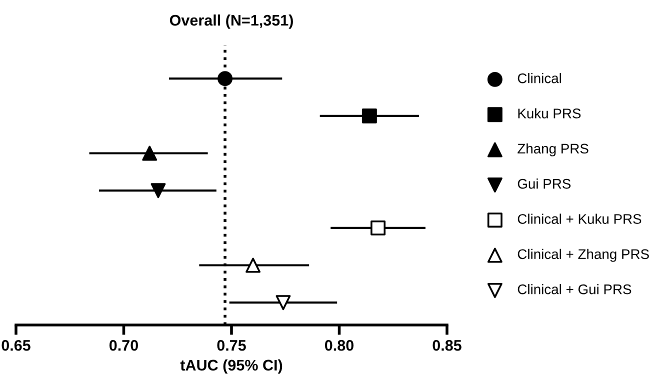  What do you see at coordinates (553, 149) in the screenshot?
I see `legend-label: Zhang PRS` at bounding box center [553, 149].